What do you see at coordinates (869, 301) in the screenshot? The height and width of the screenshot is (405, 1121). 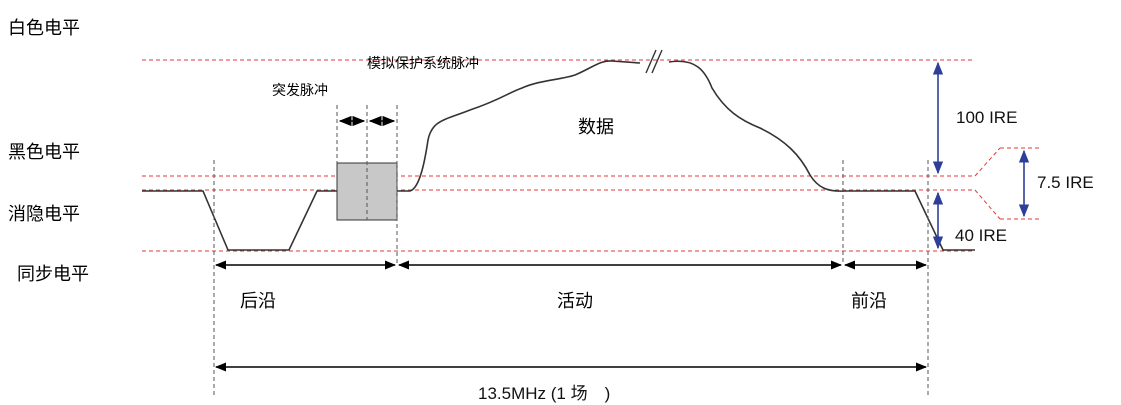 I see `front-porch-label: 前沿` at bounding box center [869, 301].